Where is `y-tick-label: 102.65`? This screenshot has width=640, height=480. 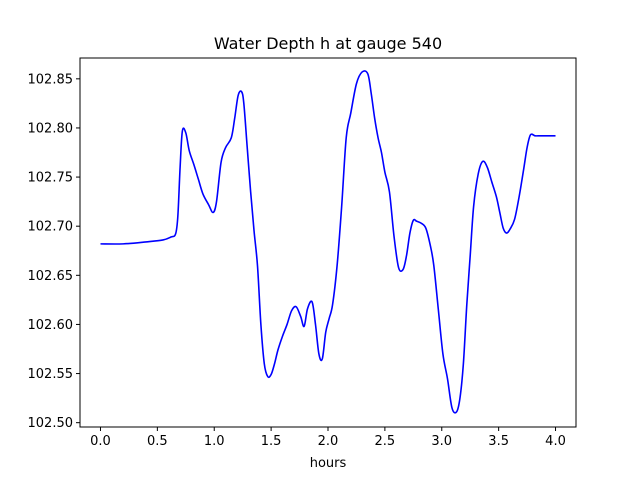
y-tick-label: 102.65 is located at coordinates (51, 276).